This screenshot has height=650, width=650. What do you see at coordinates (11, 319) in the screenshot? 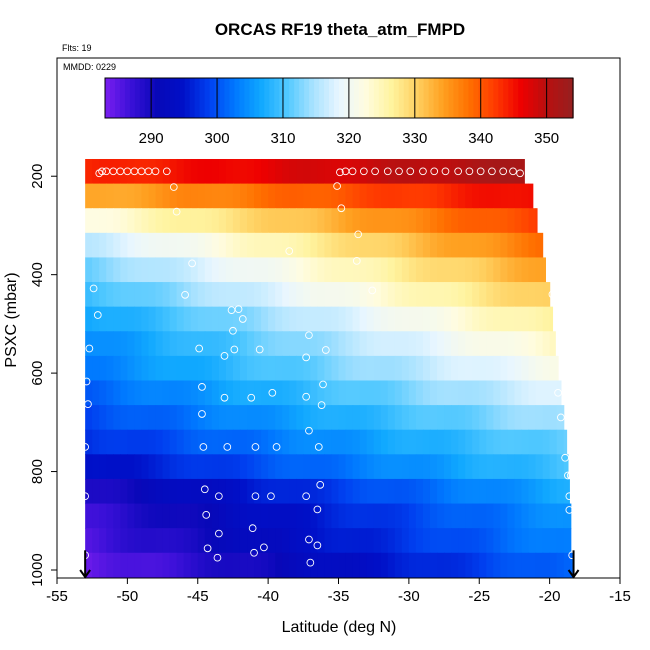
I see `y-axis-label: PSXC (mbar)` at bounding box center [11, 319].